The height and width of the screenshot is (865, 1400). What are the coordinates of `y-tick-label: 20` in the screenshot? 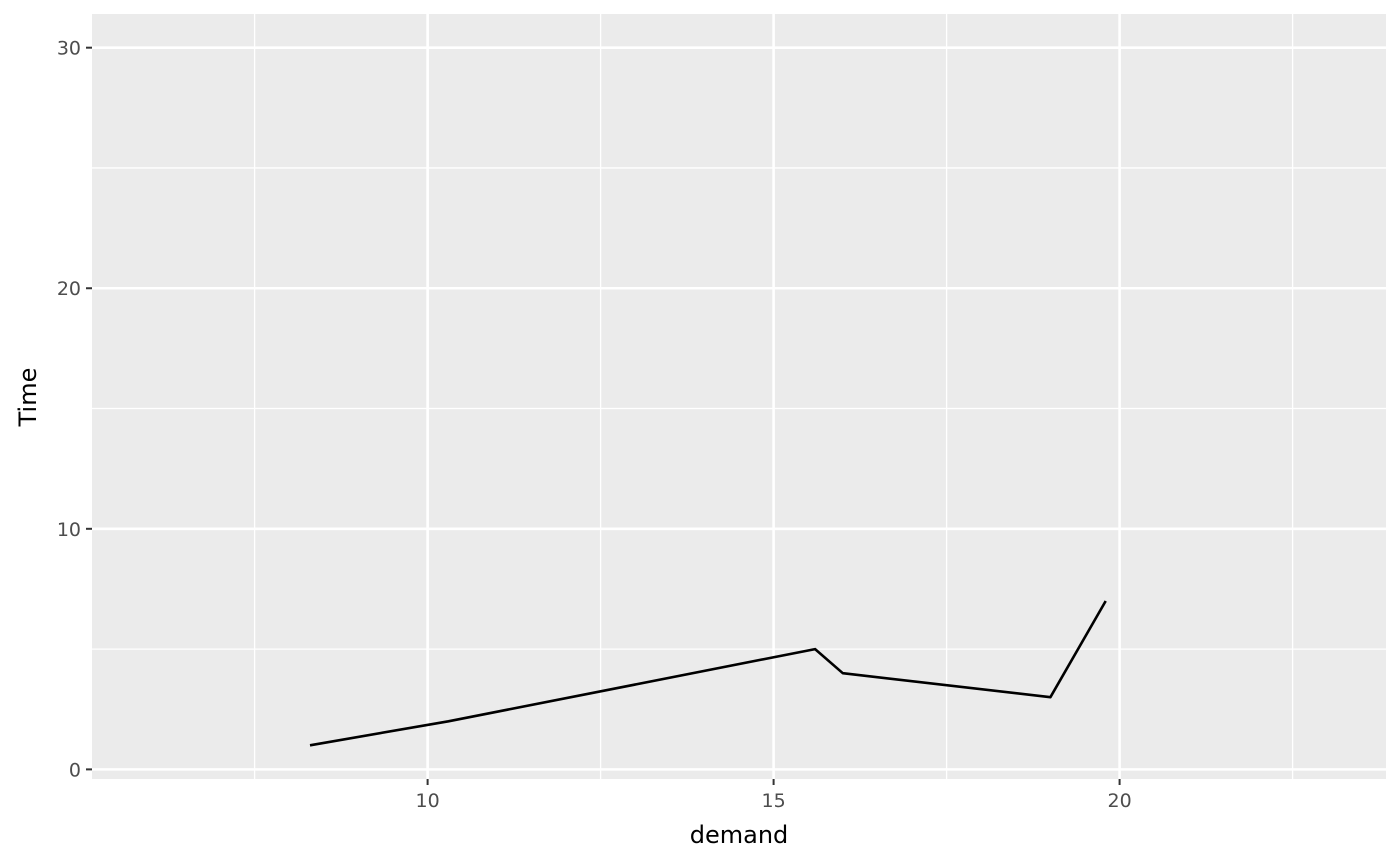 It's located at (69, 289).